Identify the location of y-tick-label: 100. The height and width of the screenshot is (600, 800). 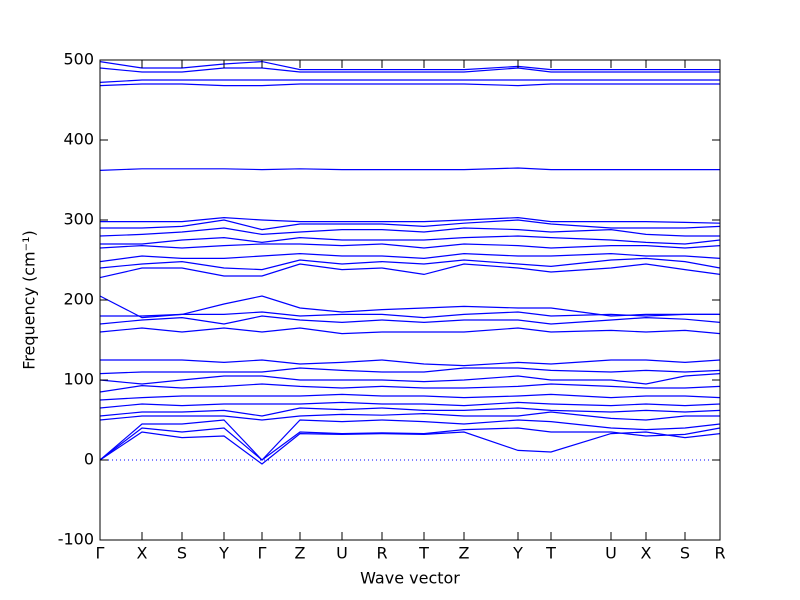
(78, 379).